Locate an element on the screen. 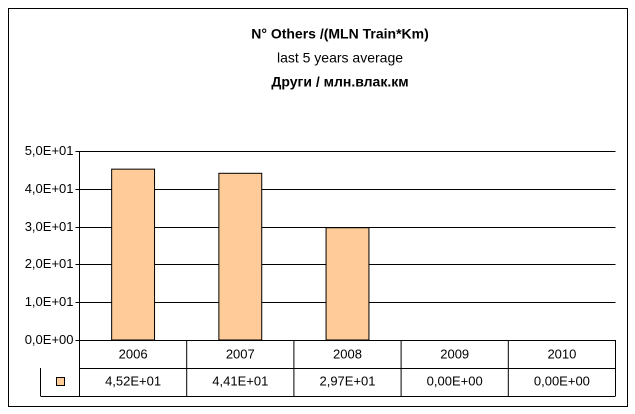  x-tick-label: 2008 is located at coordinates (347, 353).